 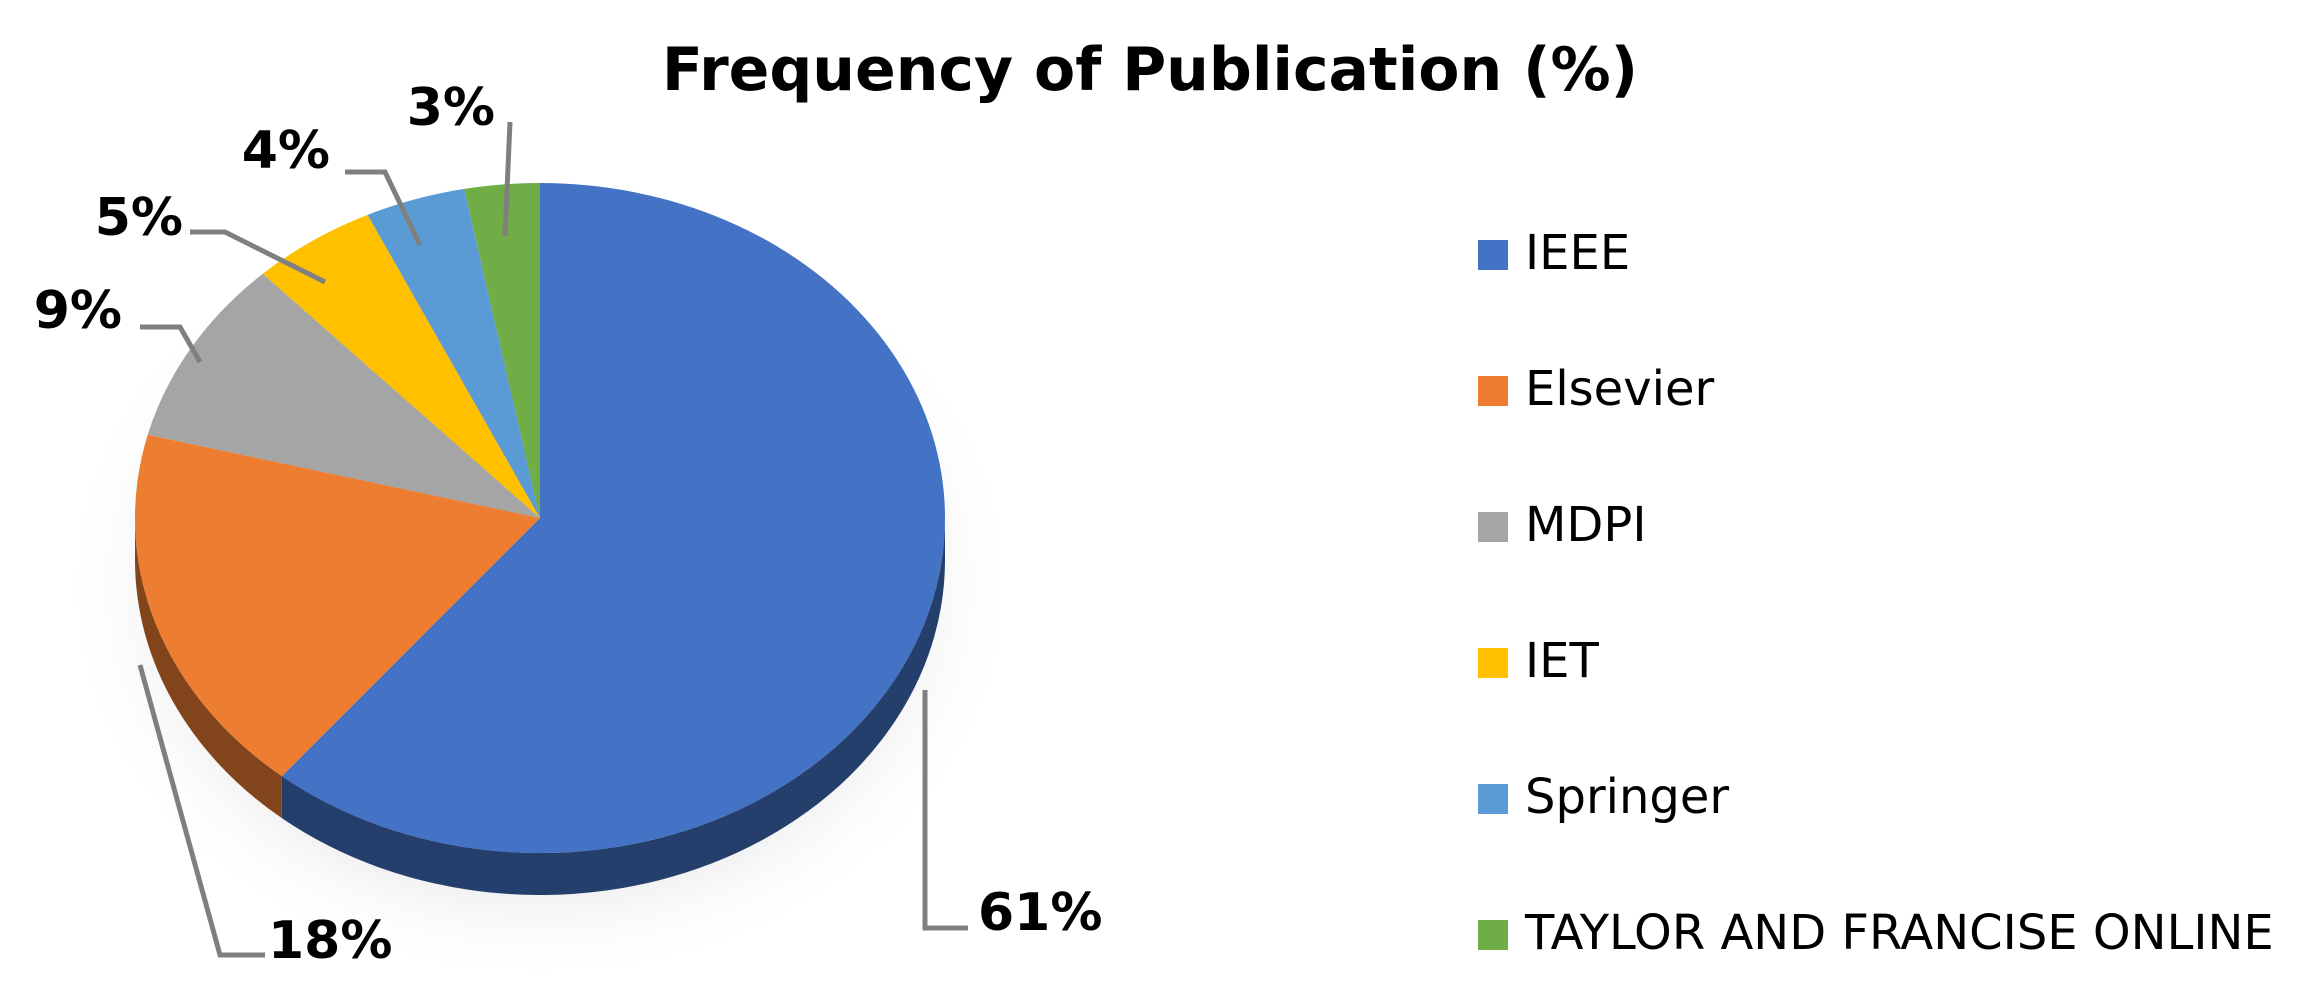 What do you see at coordinates (1493, 935) in the screenshot?
I see `legend-swatch-taylor-and-francise-online` at bounding box center [1493, 935].